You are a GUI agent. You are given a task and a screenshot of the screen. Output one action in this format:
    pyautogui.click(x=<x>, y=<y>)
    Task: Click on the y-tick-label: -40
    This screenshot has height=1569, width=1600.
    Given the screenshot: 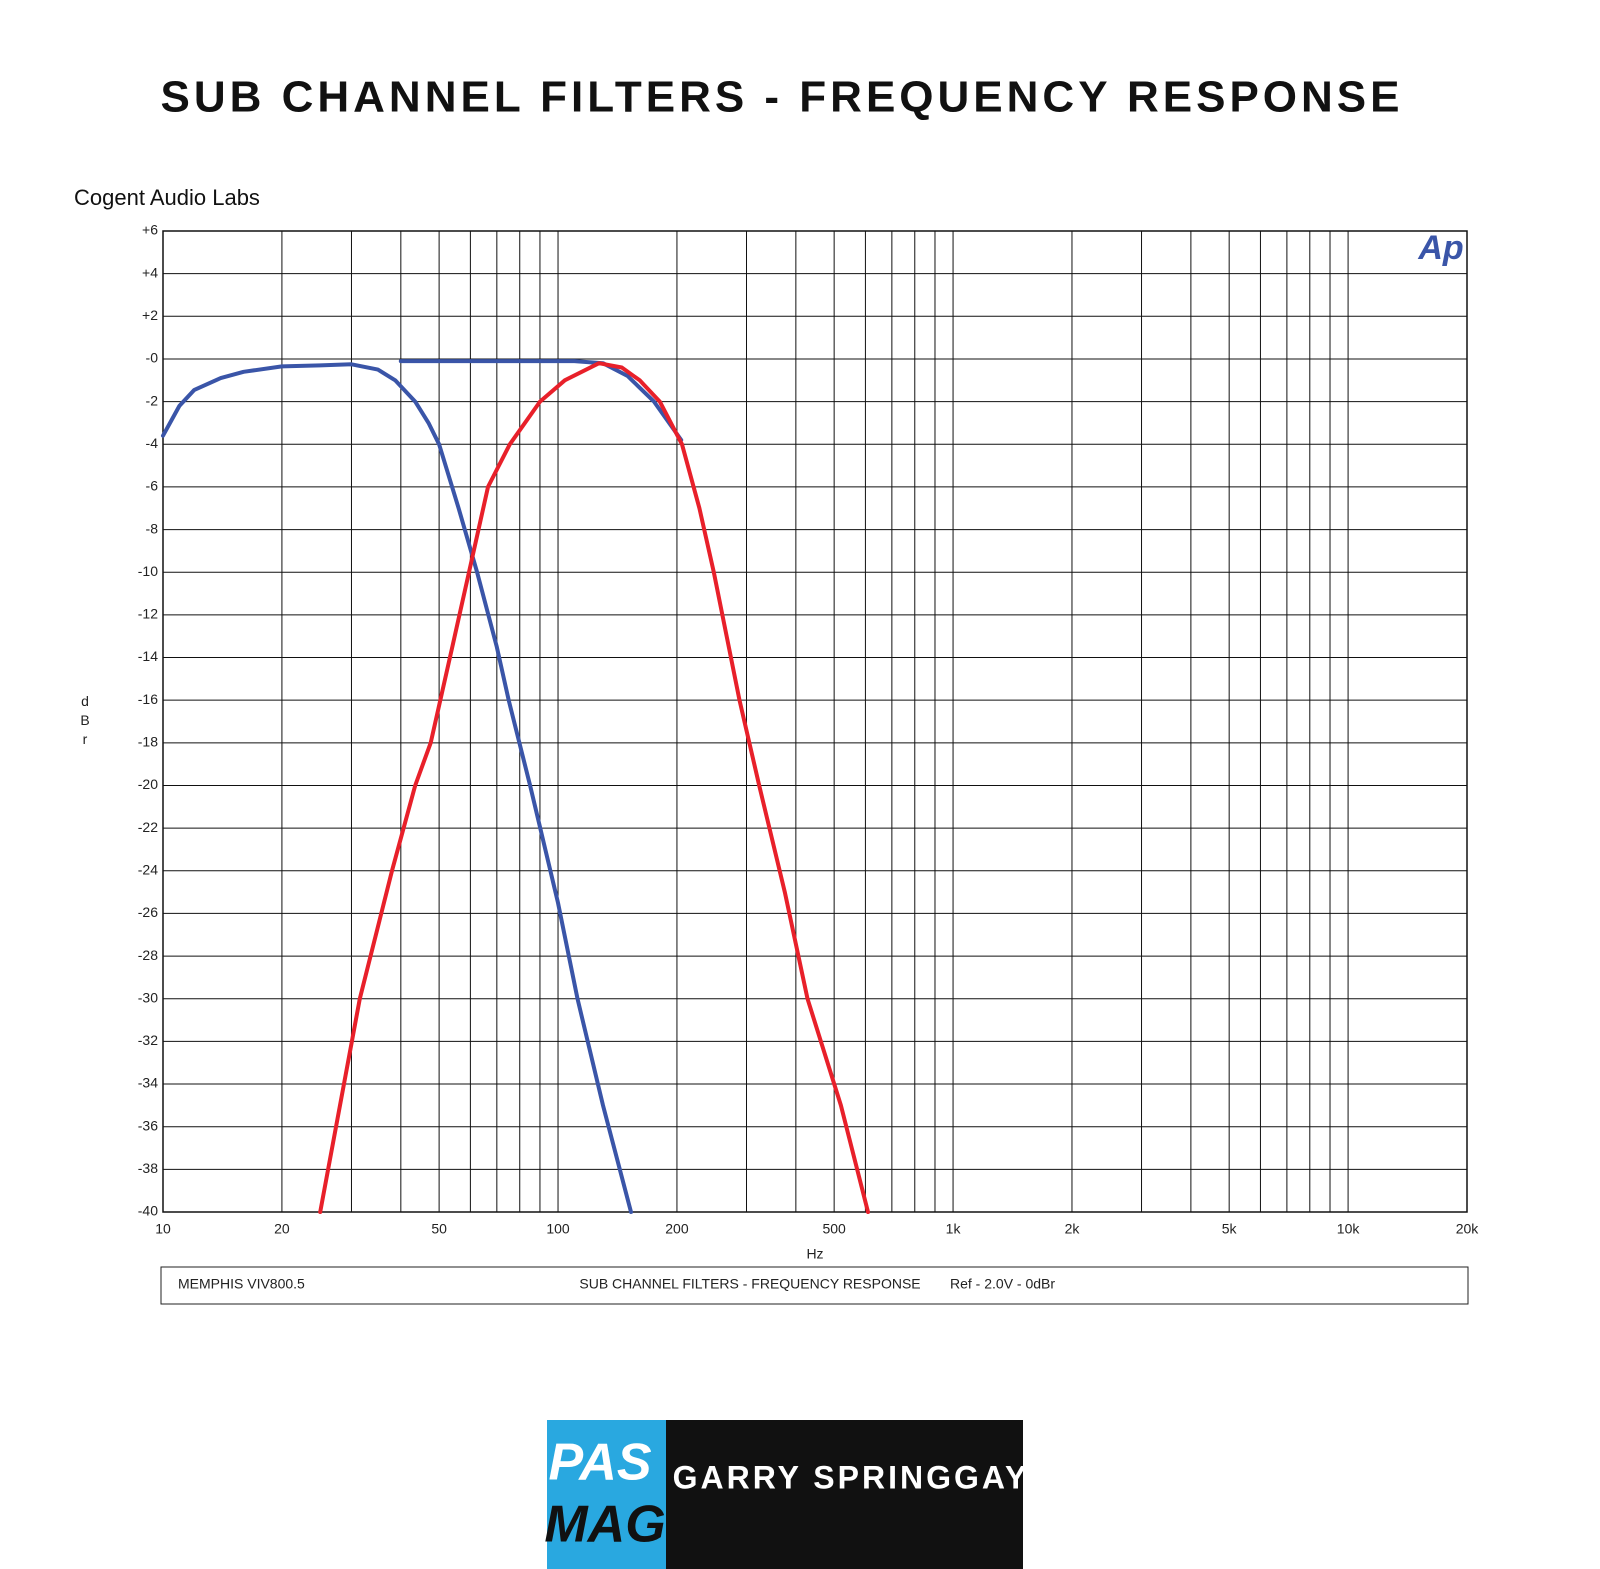 What is the action you would take?
    pyautogui.click(x=148, y=1211)
    